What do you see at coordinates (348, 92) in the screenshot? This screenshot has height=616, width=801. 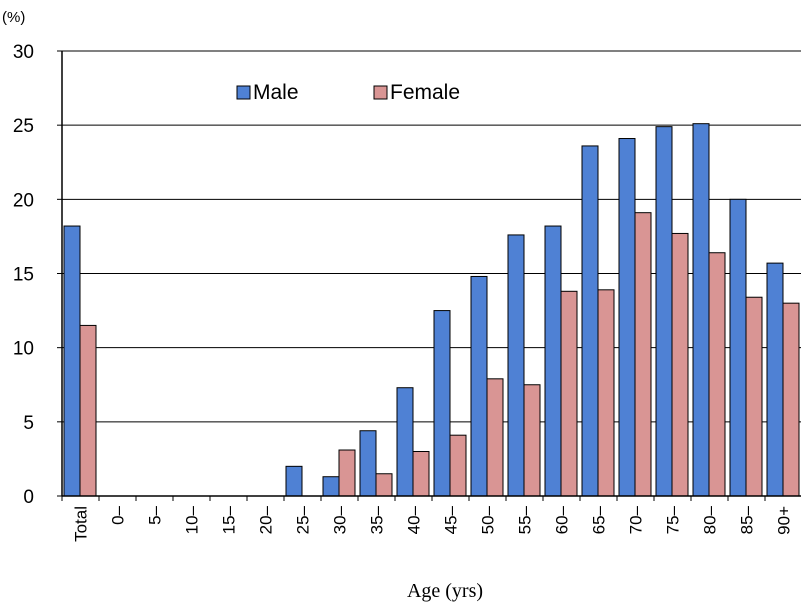 I see `legend: Male Female` at bounding box center [348, 92].